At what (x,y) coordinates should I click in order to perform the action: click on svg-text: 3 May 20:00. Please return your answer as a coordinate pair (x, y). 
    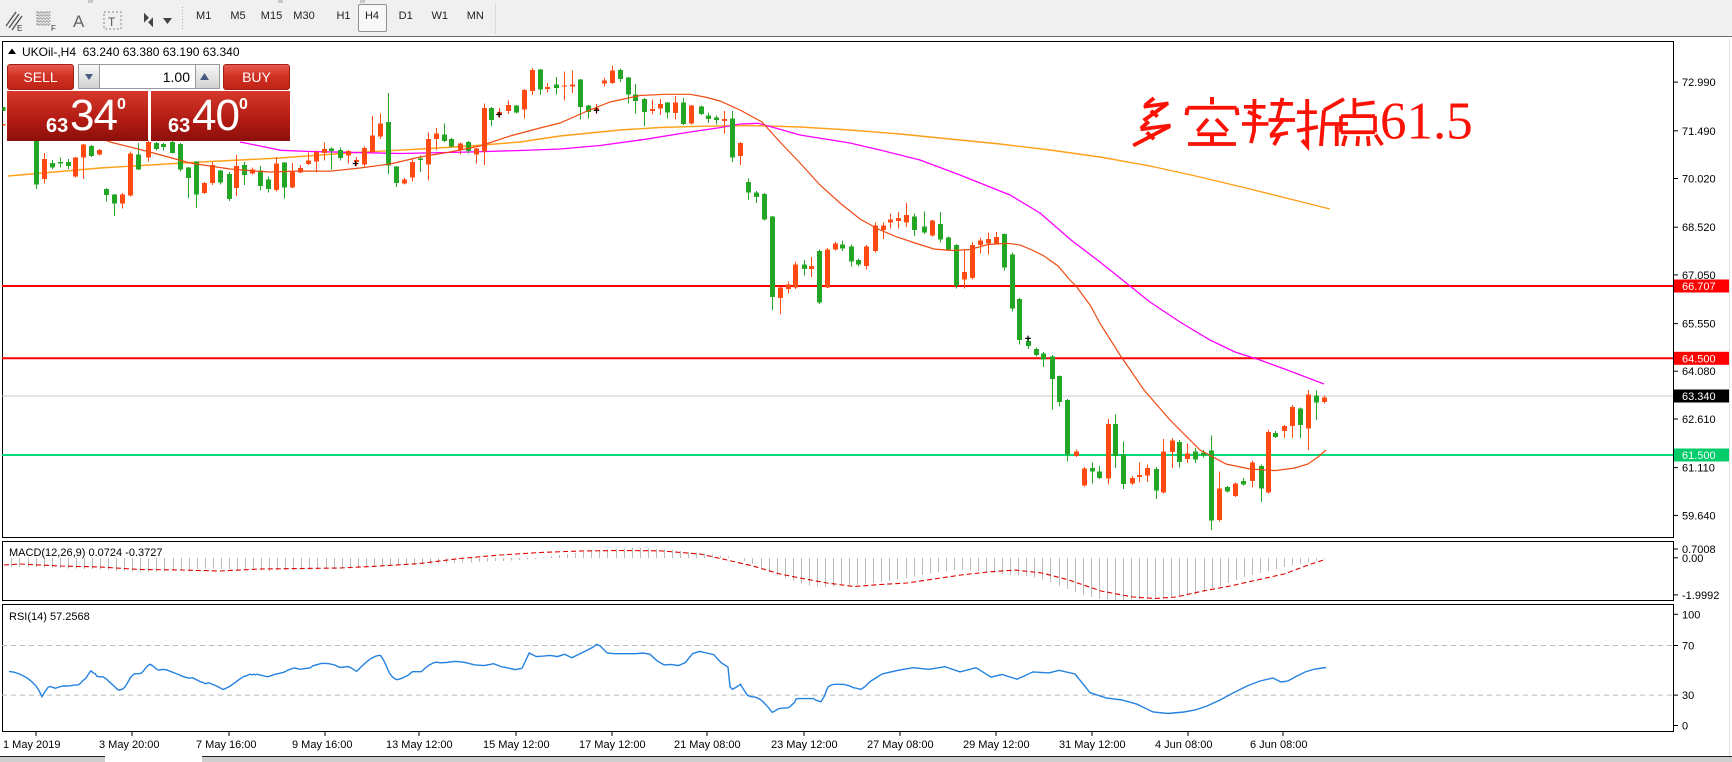
    Looking at the image, I should click on (129, 745).